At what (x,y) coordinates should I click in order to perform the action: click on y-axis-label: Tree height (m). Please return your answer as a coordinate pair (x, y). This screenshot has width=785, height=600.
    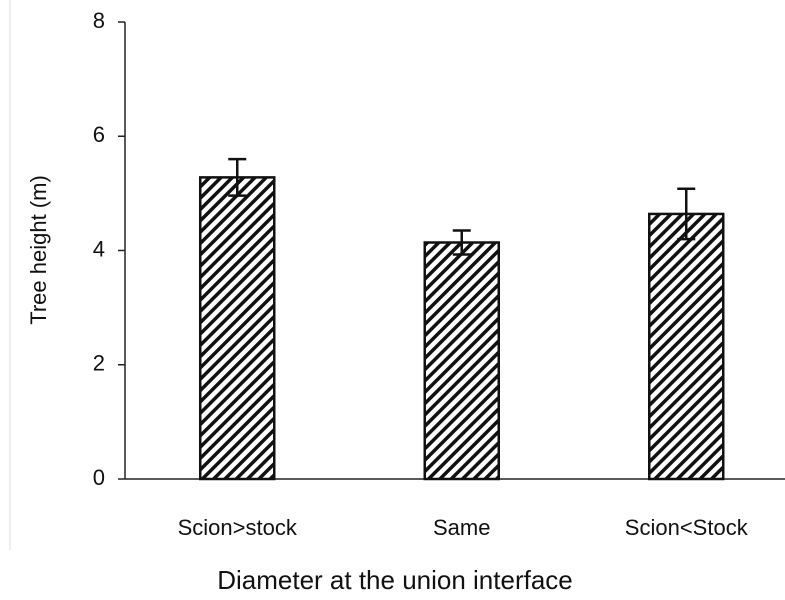
    Looking at the image, I should click on (38, 250).